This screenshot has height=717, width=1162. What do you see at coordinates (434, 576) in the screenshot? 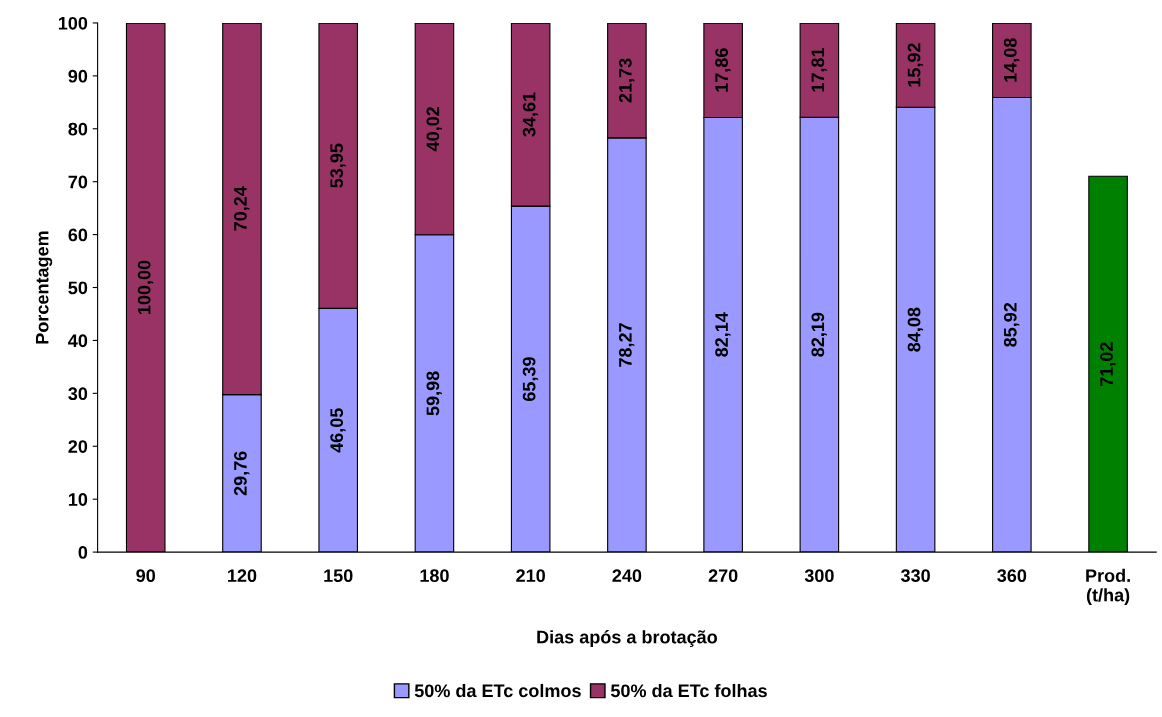
I see `x-tick-label: 180` at bounding box center [434, 576].